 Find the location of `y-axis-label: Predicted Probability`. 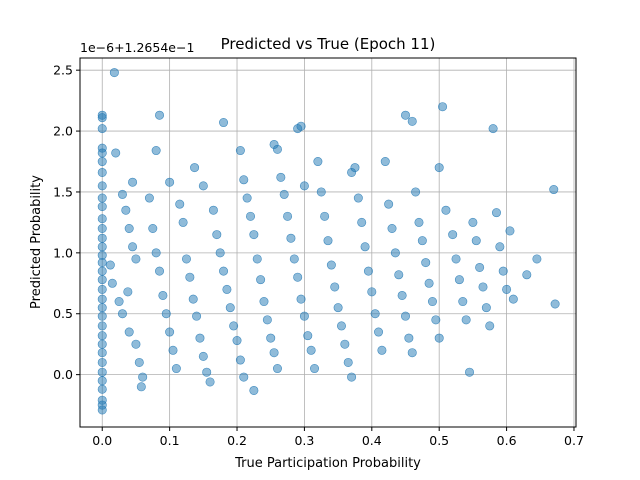

y-axis-label: Predicted Probability is located at coordinates (36, 242).